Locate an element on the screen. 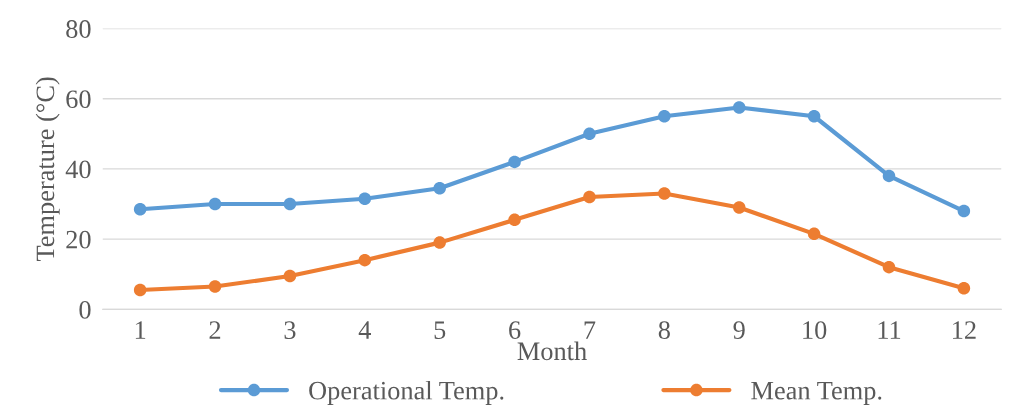 The image size is (1027, 407). x-tick-label: 5 is located at coordinates (440, 330).